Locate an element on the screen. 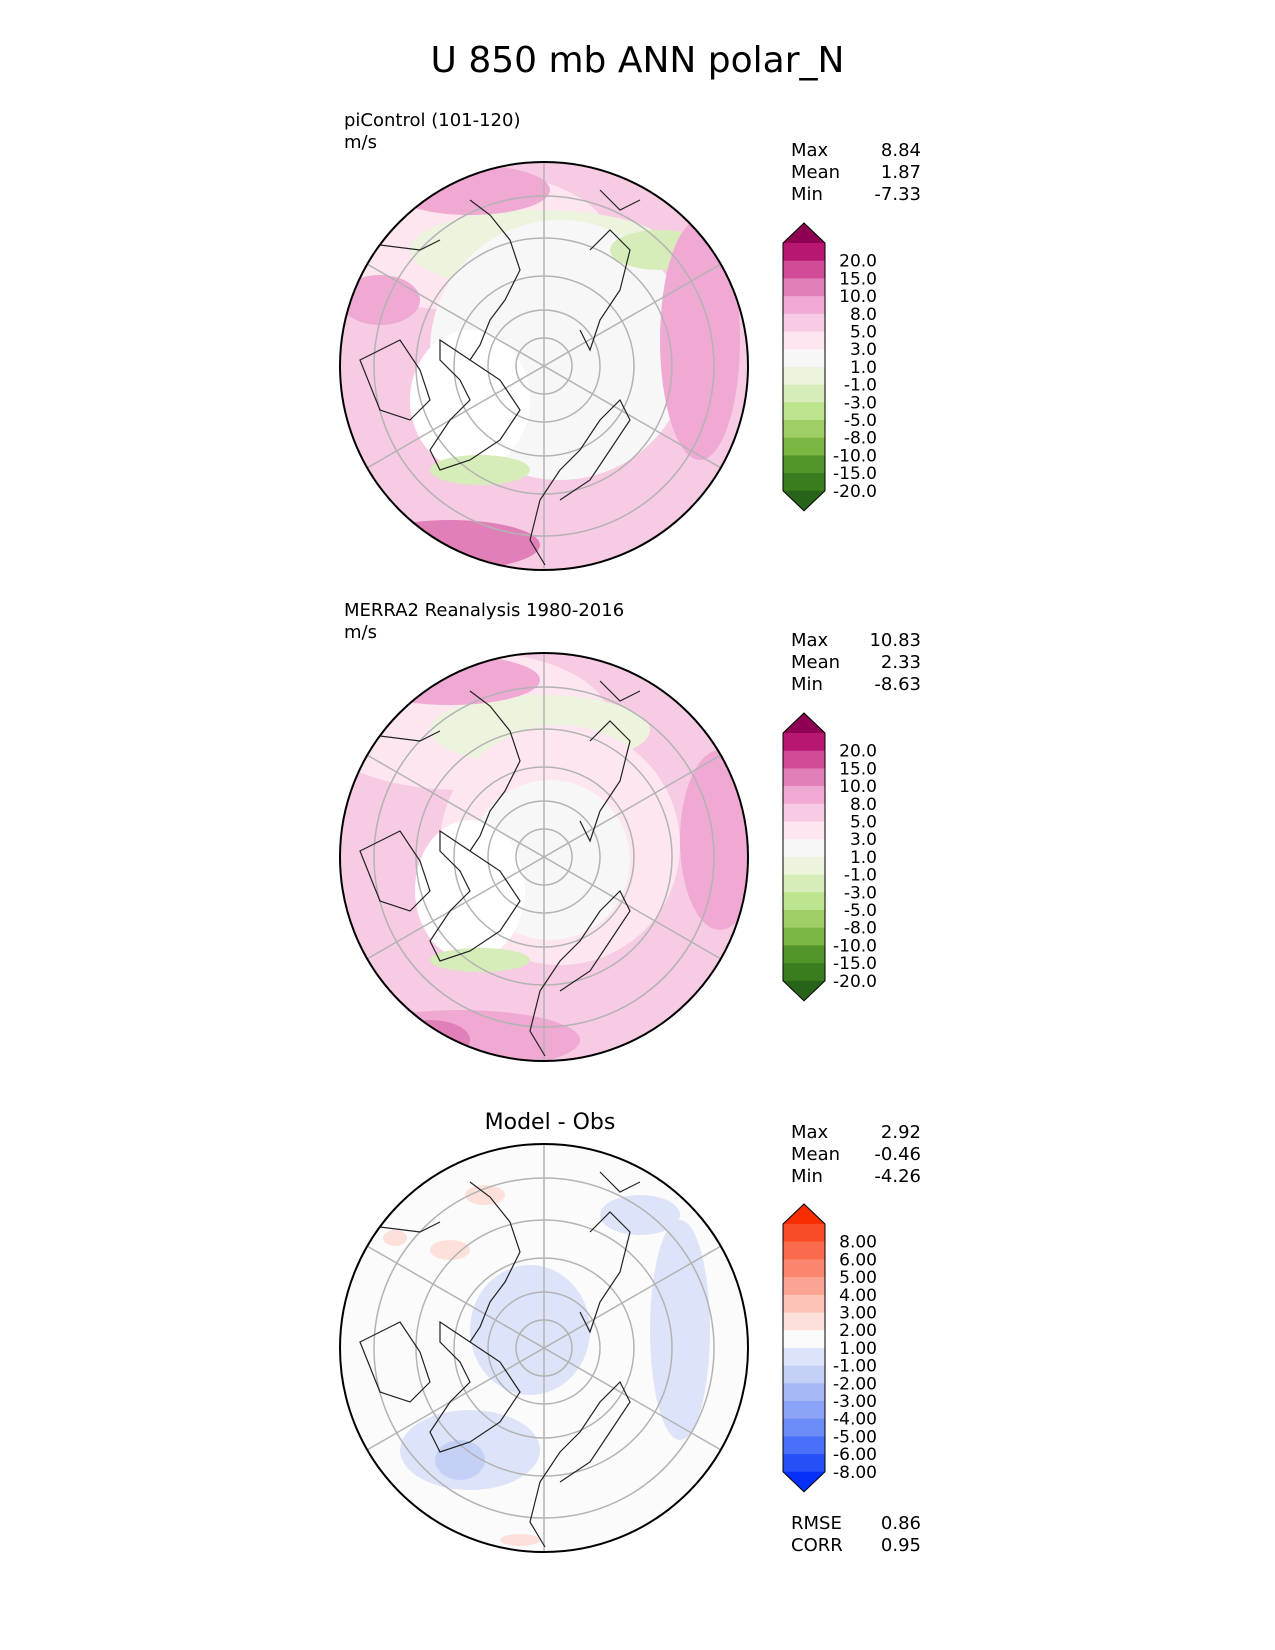 The width and height of the screenshot is (1275, 1650). ref-max-label: Max is located at coordinates (810, 640).